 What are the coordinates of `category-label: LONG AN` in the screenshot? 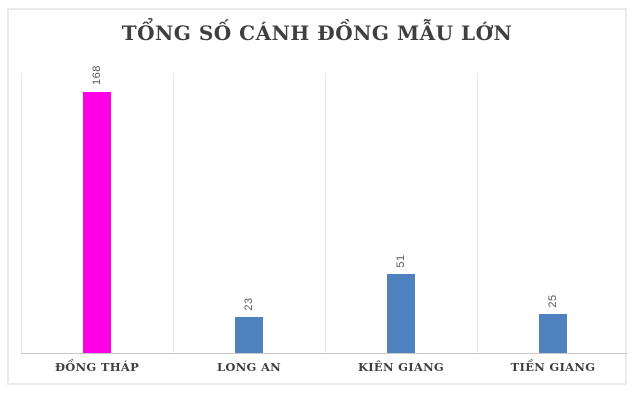 It's located at (249, 367).